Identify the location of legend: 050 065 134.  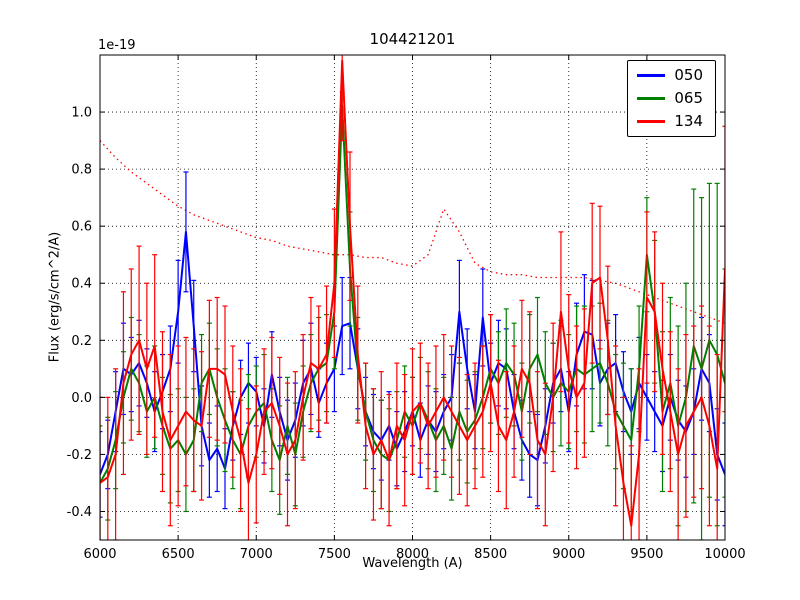
(671, 98).